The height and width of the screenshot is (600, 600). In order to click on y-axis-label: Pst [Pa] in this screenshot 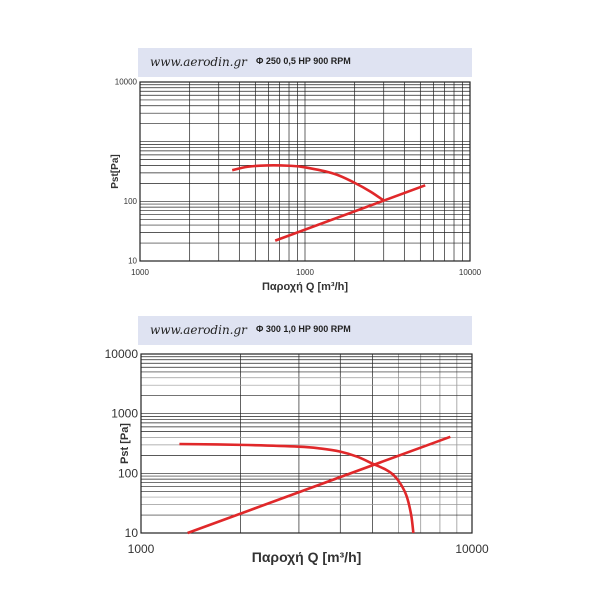, I will do `click(125, 443)`.